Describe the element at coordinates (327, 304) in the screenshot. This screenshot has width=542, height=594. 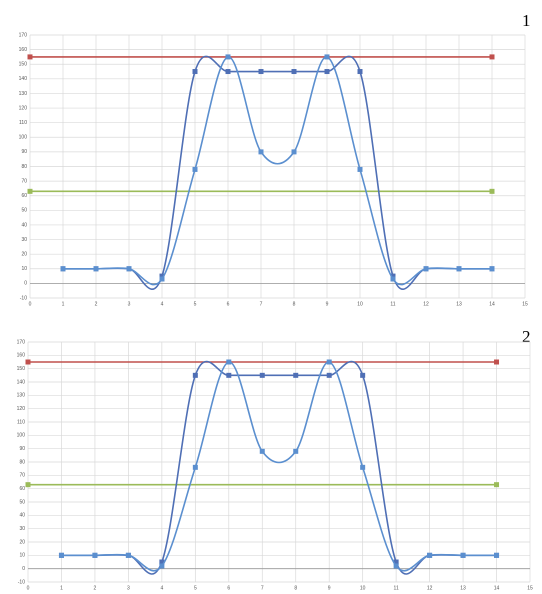
I see `x-tick-label: 9` at that location.